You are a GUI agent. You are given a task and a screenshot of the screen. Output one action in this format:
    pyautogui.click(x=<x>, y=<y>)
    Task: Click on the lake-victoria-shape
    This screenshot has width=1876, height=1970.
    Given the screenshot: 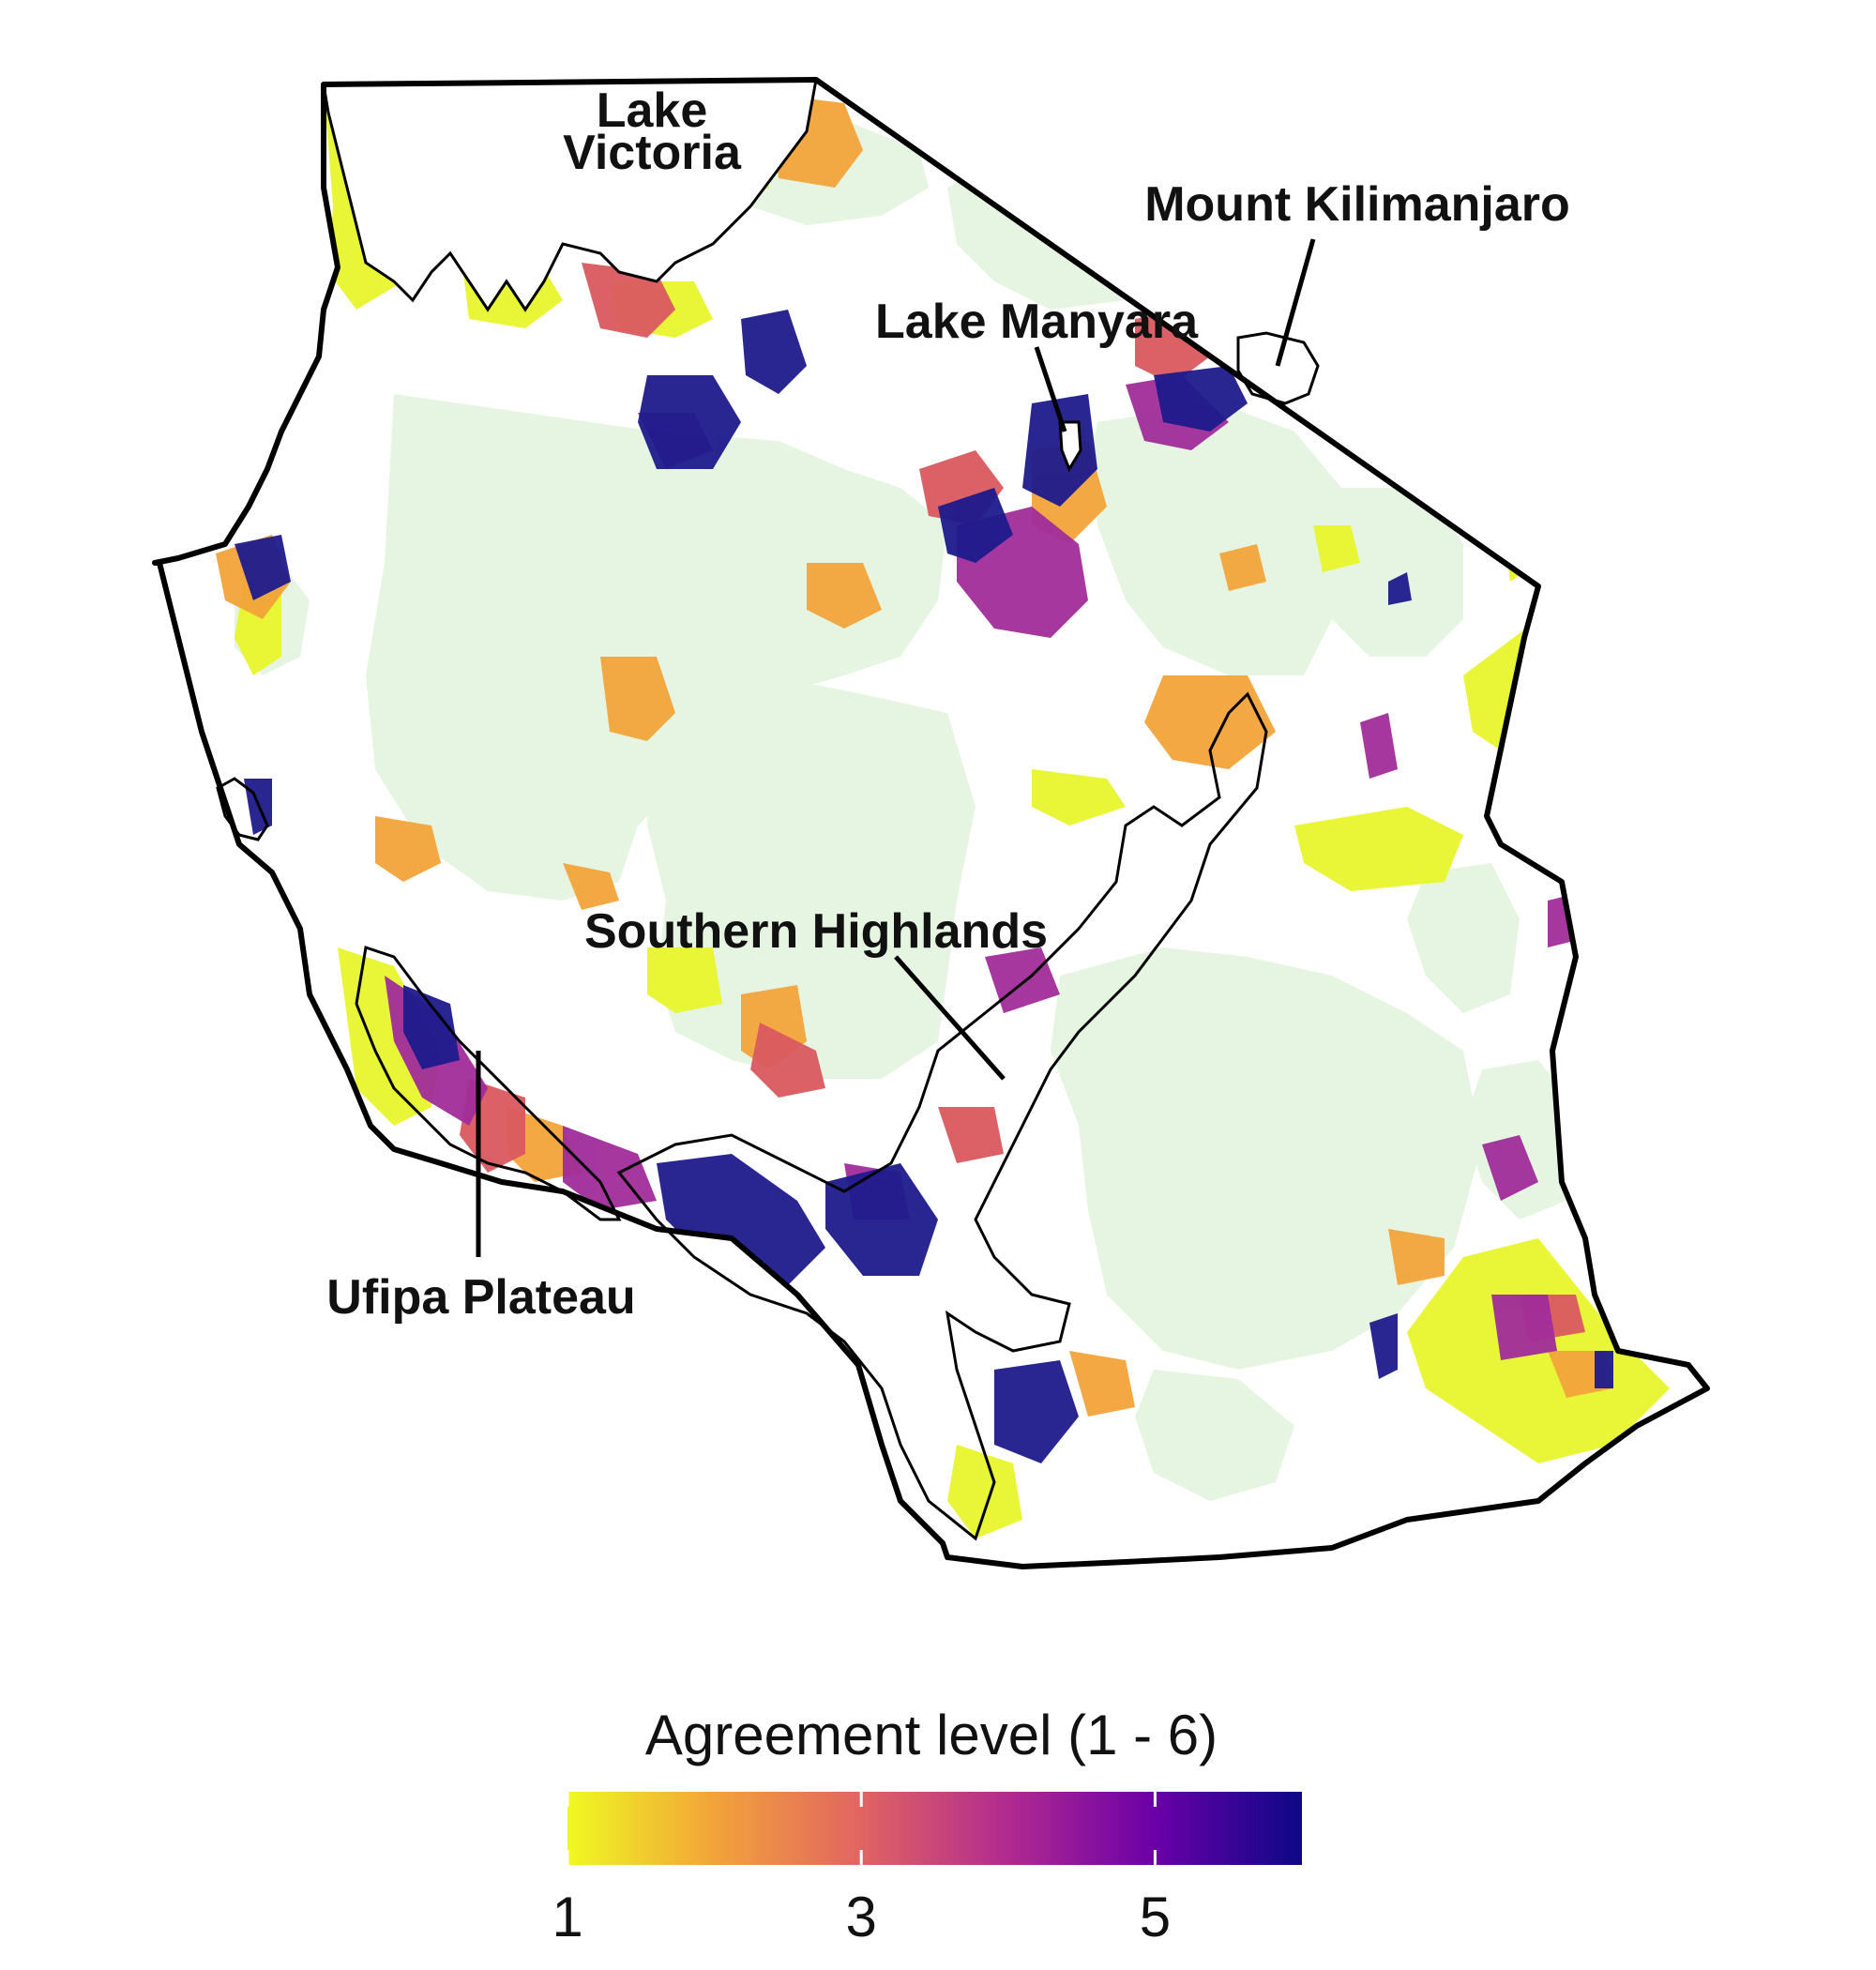 What is the action you would take?
    pyautogui.click(x=570, y=195)
    